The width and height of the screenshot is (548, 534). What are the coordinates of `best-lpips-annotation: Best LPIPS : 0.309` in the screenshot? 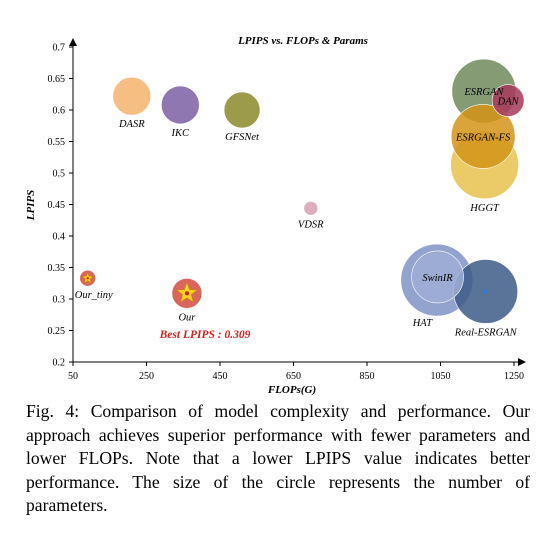 It's located at (205, 335).